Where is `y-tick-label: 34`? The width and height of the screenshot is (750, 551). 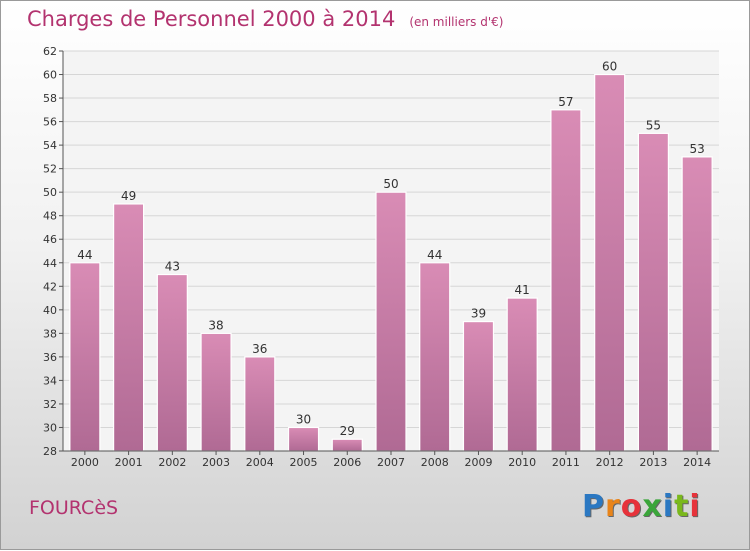 y-tick-label: 34 is located at coordinates (50, 380).